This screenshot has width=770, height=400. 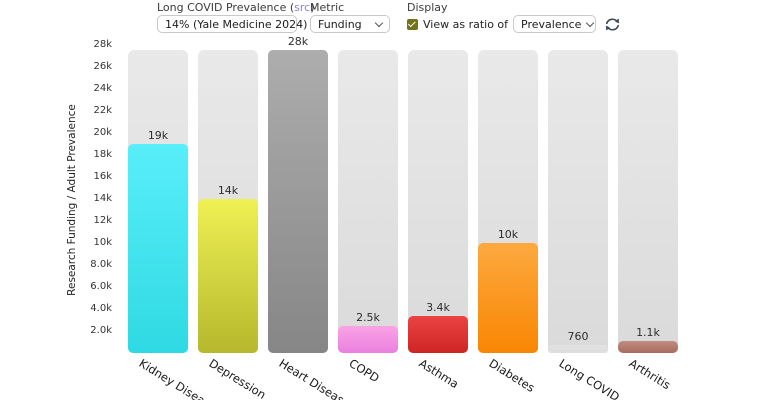 I want to click on x-tick-label-copd: COPD, so click(x=364, y=371).